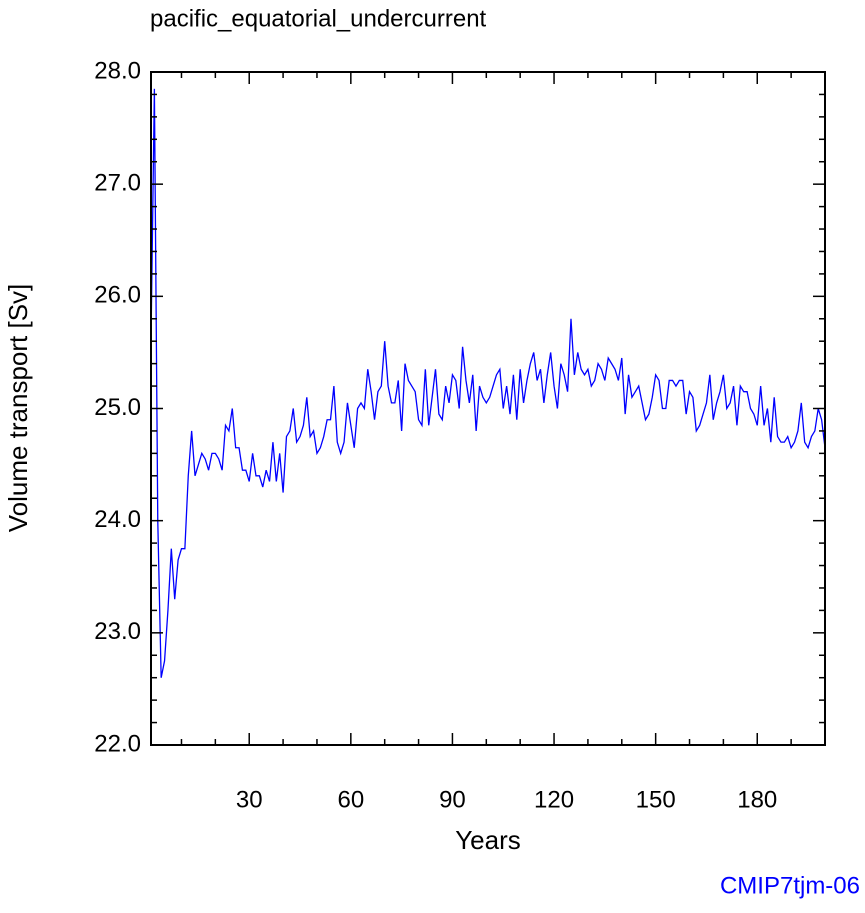 This screenshot has height=913, width=865. What do you see at coordinates (656, 799) in the screenshot?
I see `x-tick-label: 150` at bounding box center [656, 799].